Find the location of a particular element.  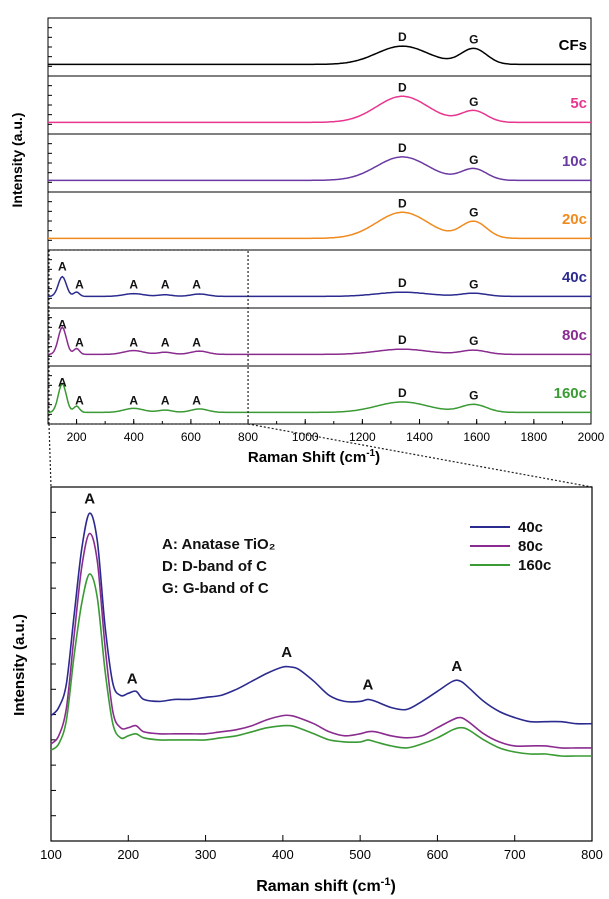

bottom-xtick-label: 100 is located at coordinates (51, 854).